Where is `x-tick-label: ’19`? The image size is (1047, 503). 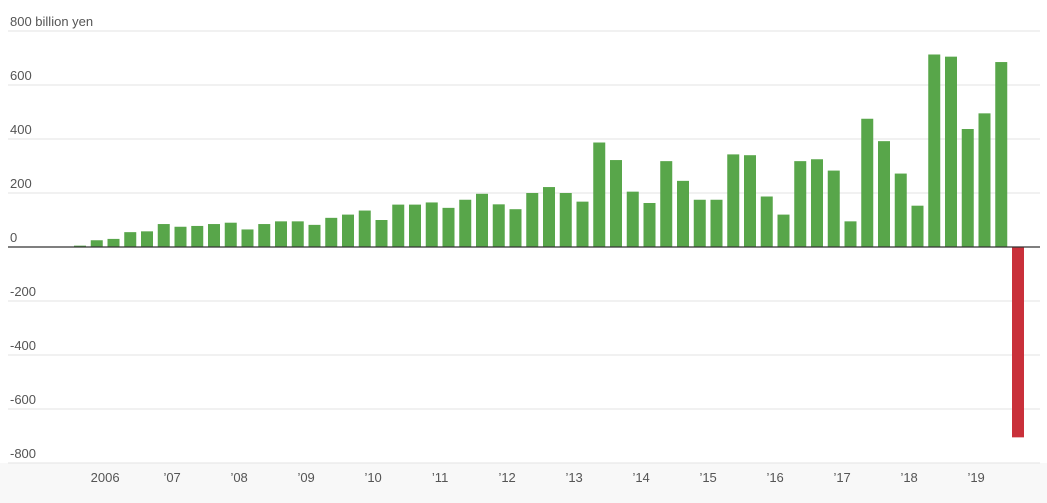
x-tick-label: ’19 is located at coordinates (975, 477).